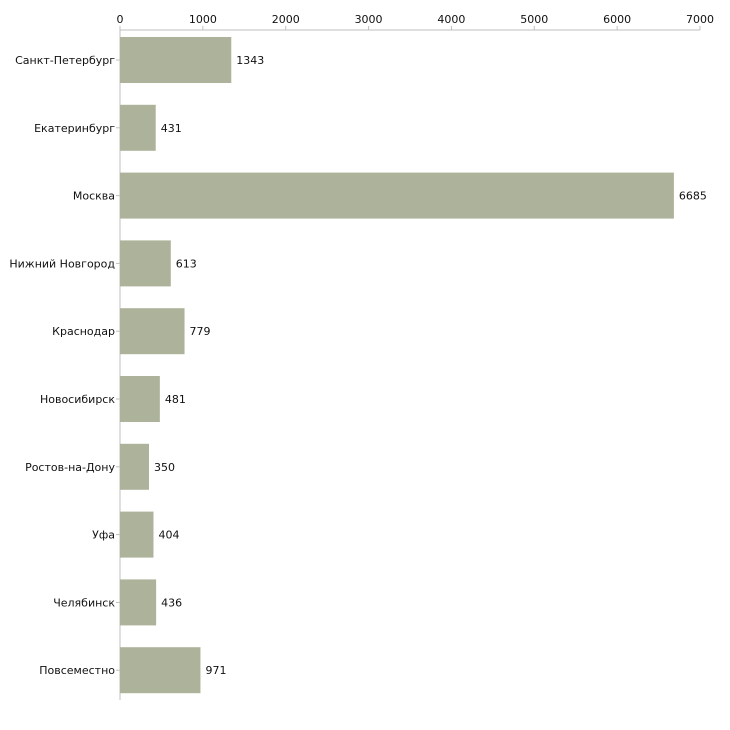 This screenshot has height=730, width=730. Describe the element at coordinates (451, 19) in the screenshot. I see `x-tick-label: 4000` at that location.